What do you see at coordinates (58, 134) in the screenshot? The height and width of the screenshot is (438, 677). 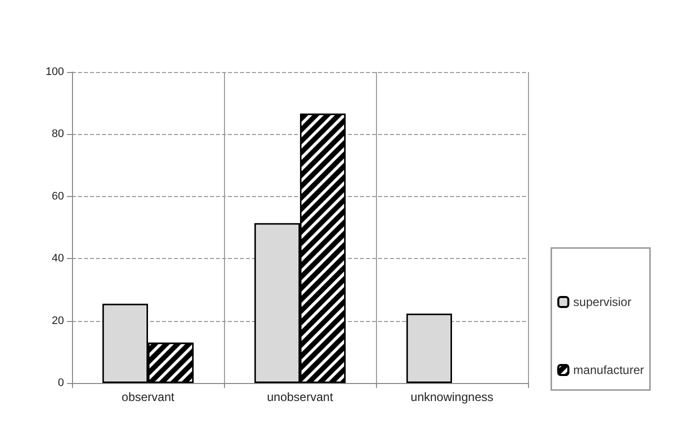 I see `y-tick-label: 80` at bounding box center [58, 134].